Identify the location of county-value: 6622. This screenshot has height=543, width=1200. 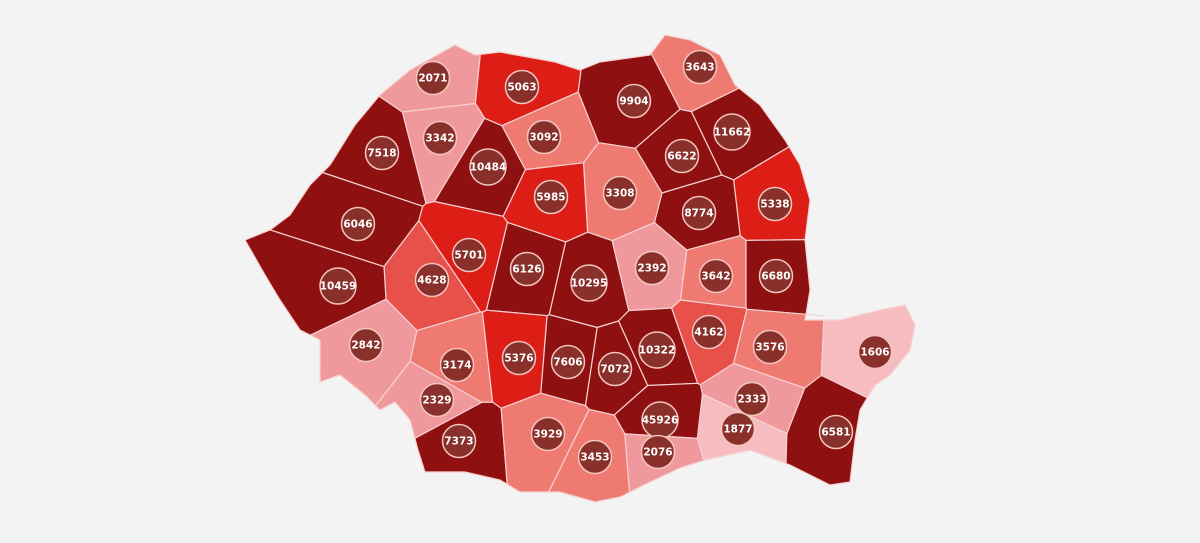
(681, 157).